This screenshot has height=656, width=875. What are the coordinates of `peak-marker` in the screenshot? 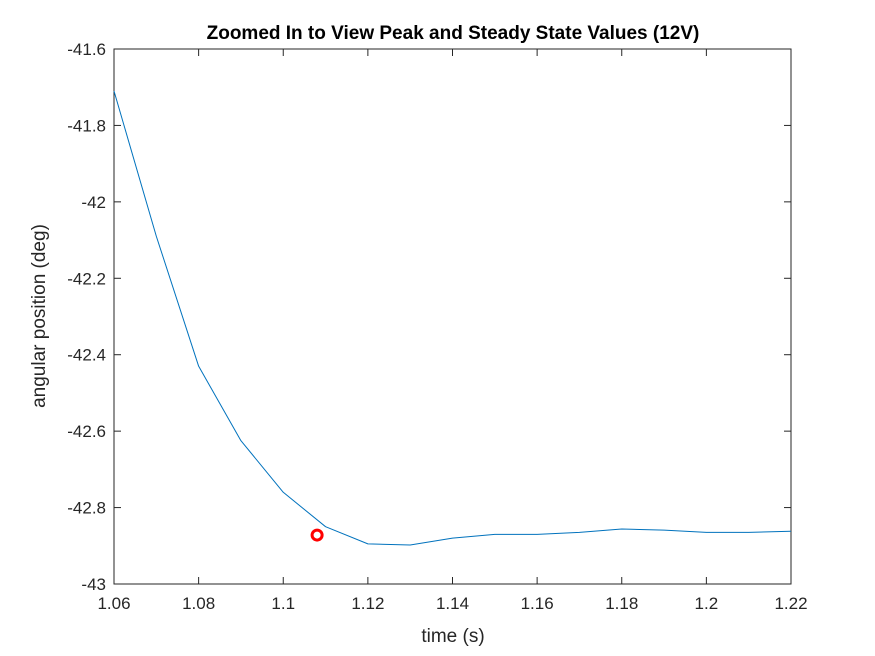 It's located at (317, 535).